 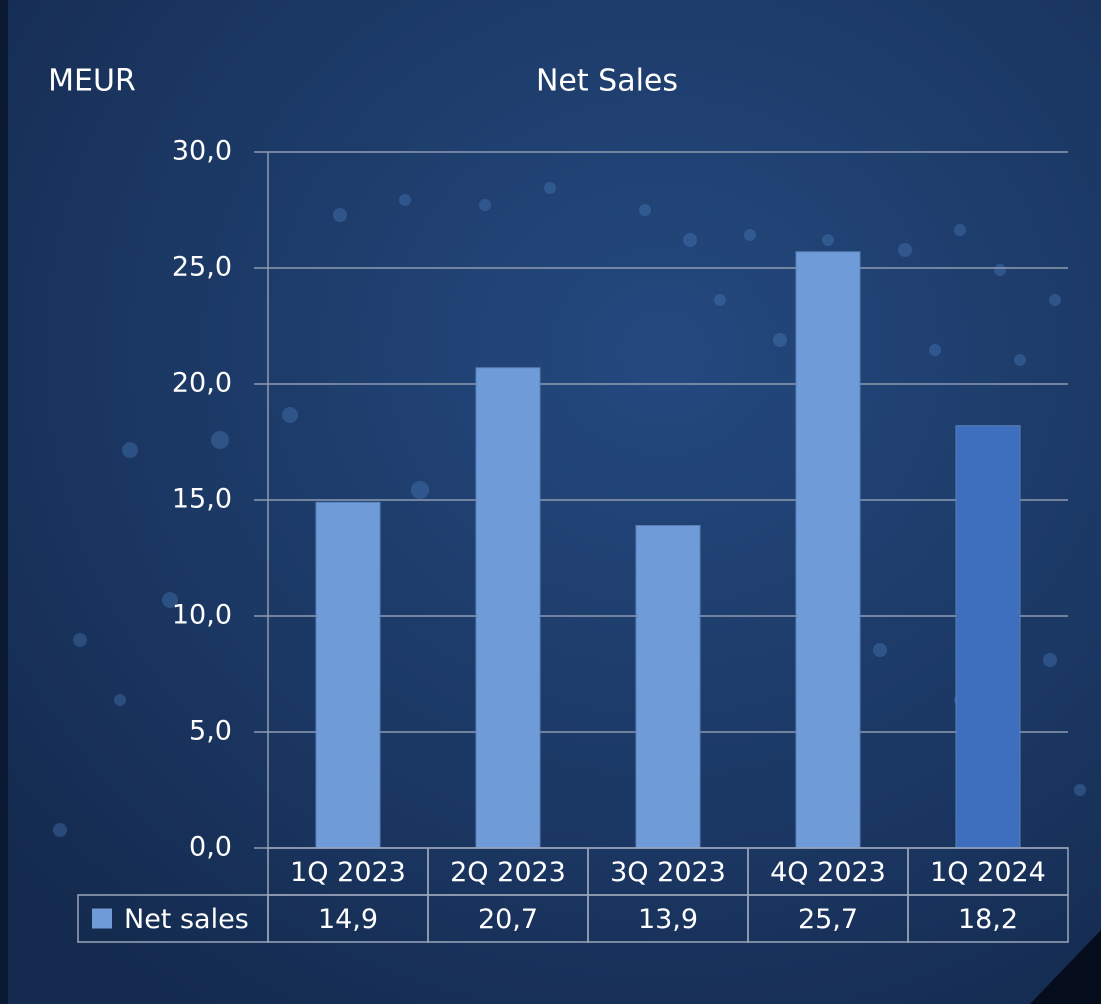 What do you see at coordinates (202, 151) in the screenshot?
I see `y-tick-label: 30,0` at bounding box center [202, 151].